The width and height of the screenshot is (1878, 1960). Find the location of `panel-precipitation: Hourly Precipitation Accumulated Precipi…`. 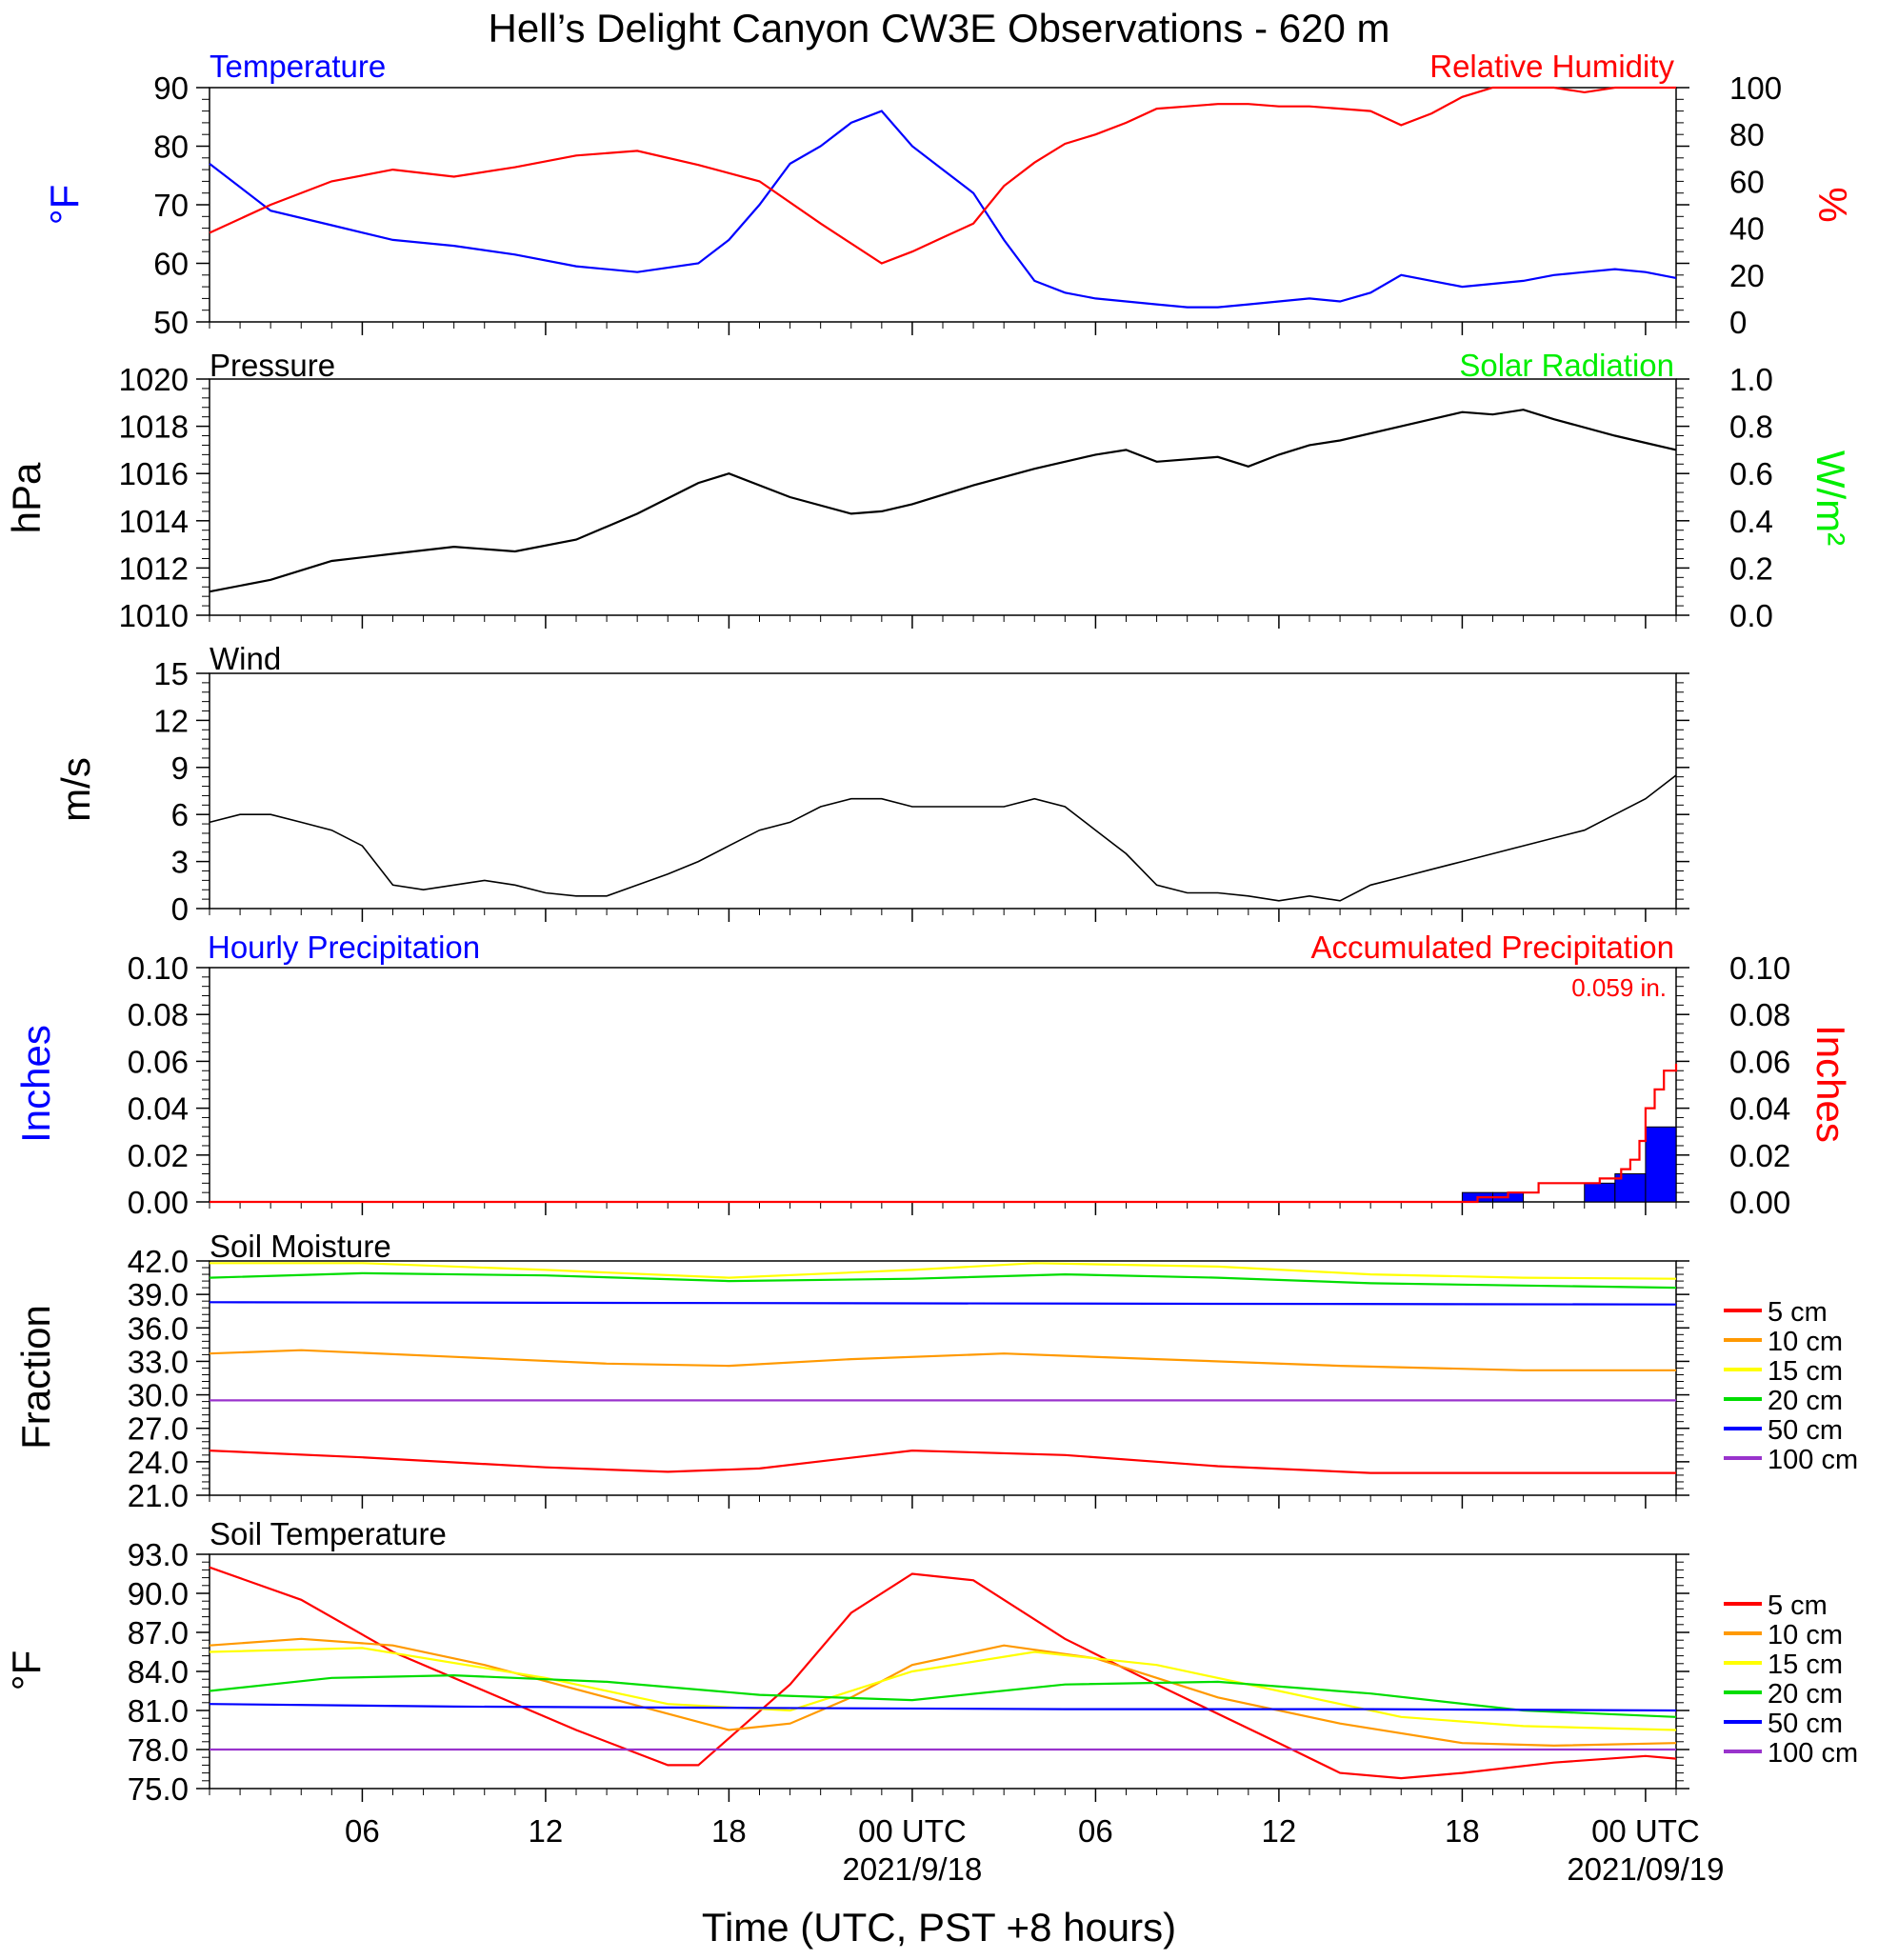

panel-precipitation: Hourly Precipitation Accumulated Precipi… is located at coordinates (933, 1075).